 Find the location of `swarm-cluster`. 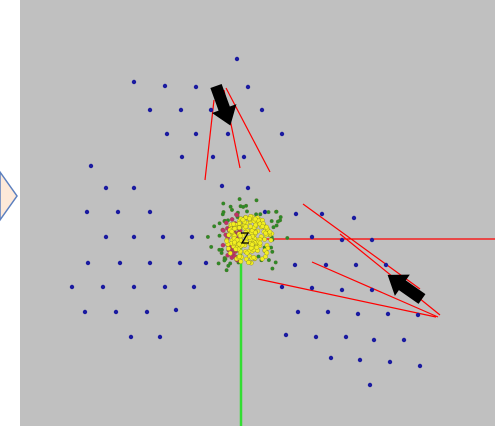

swarm-cluster is located at coordinates (247, 235).